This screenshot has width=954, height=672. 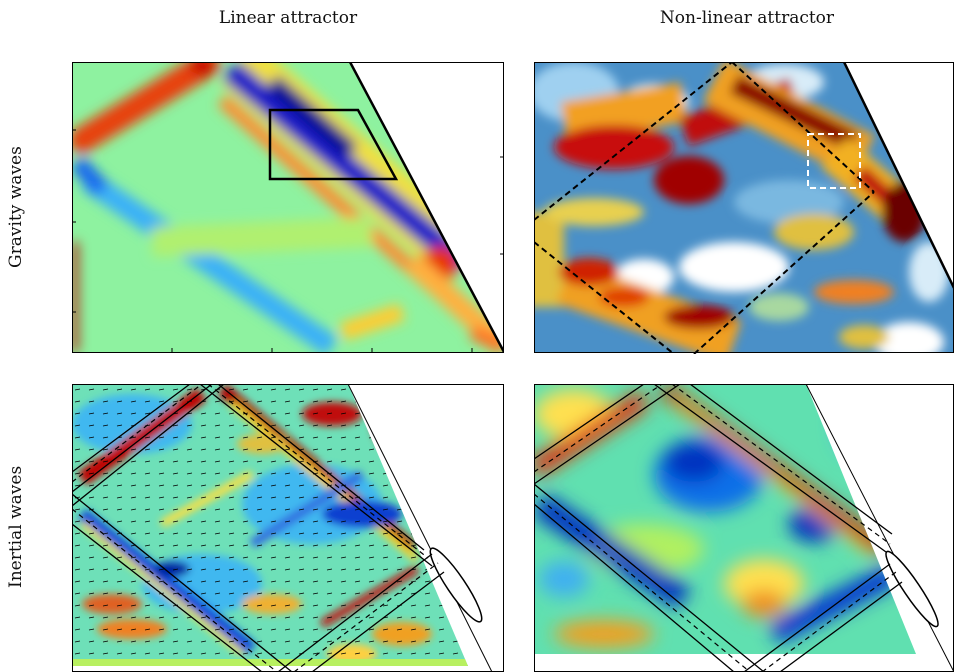 What do you see at coordinates (16, 526) in the screenshot?
I see `row-title-inertial: Inertial waves` at bounding box center [16, 526].